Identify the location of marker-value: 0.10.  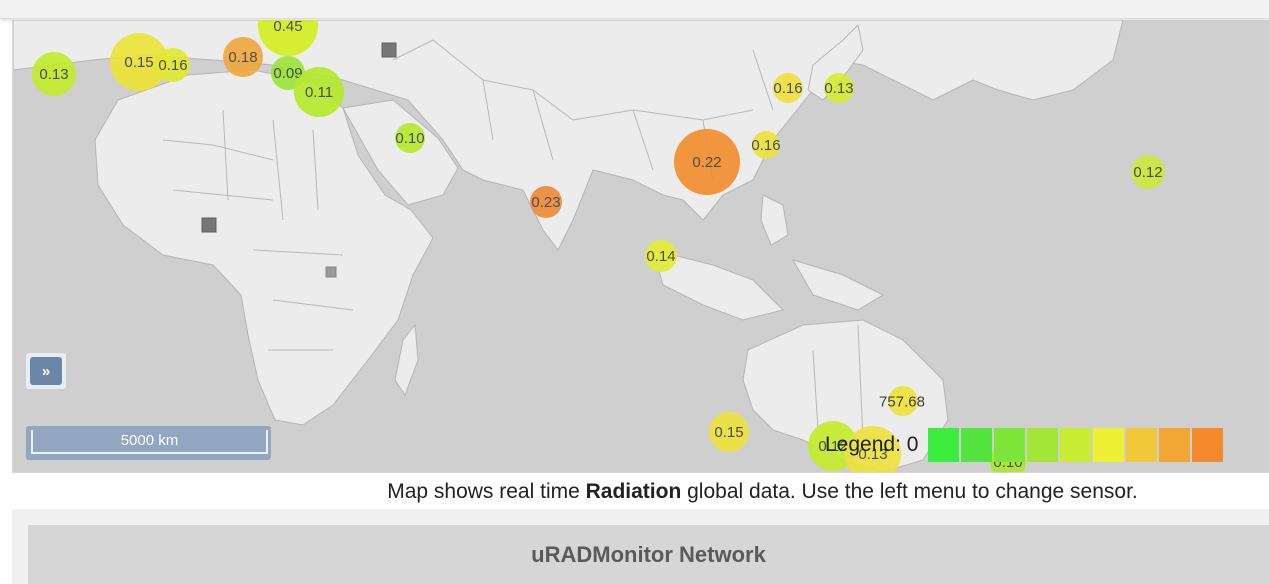
(410, 138).